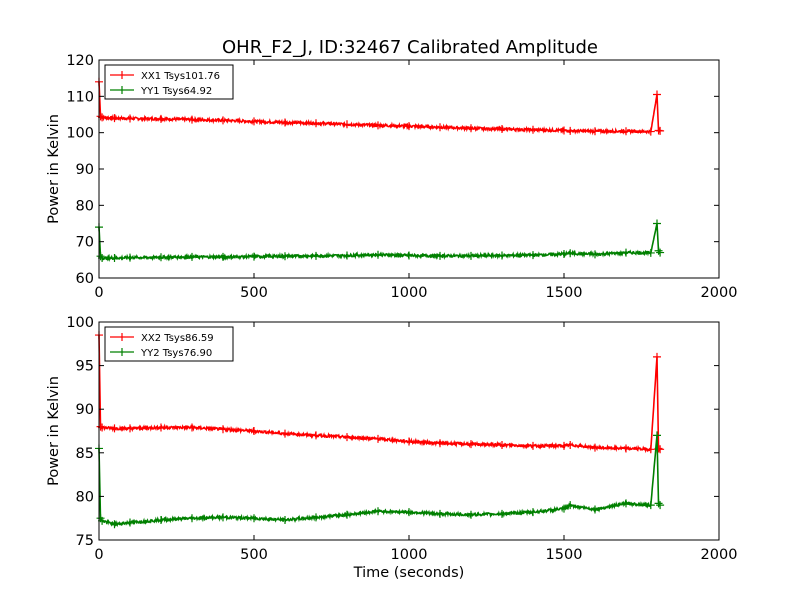 The image size is (800, 600). What do you see at coordinates (54, 431) in the screenshot?
I see `y-axis-label: Power in Kelvin` at bounding box center [54, 431].